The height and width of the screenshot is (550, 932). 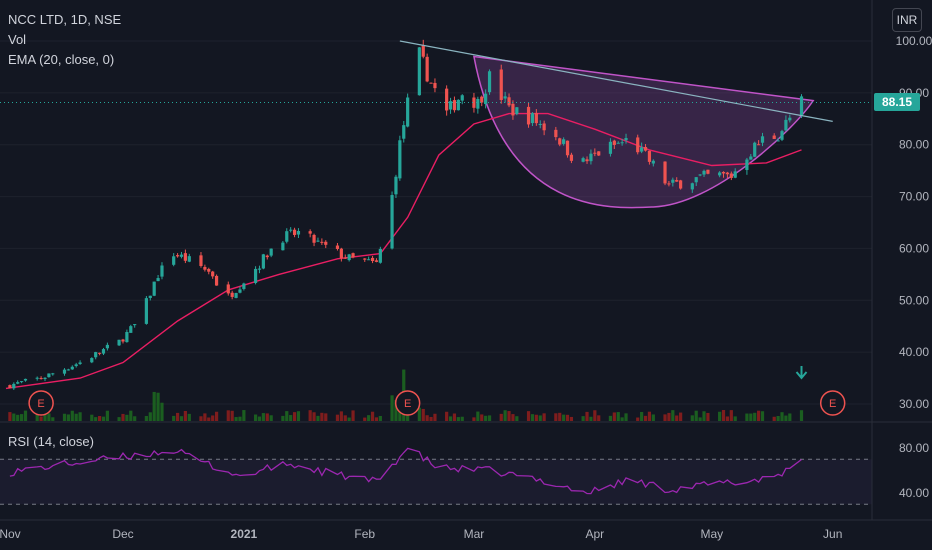 What do you see at coordinates (907, 20) in the screenshot?
I see `currency-button: INR` at bounding box center [907, 20].